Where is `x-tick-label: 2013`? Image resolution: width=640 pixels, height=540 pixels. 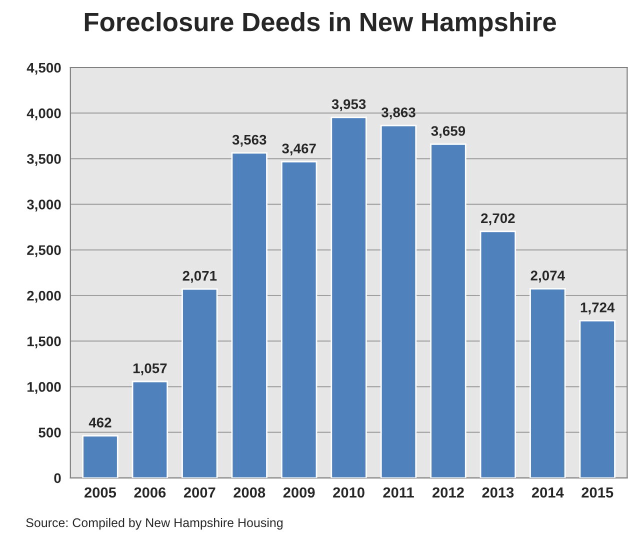 x-tick-label: 2013 is located at coordinates (498, 492).